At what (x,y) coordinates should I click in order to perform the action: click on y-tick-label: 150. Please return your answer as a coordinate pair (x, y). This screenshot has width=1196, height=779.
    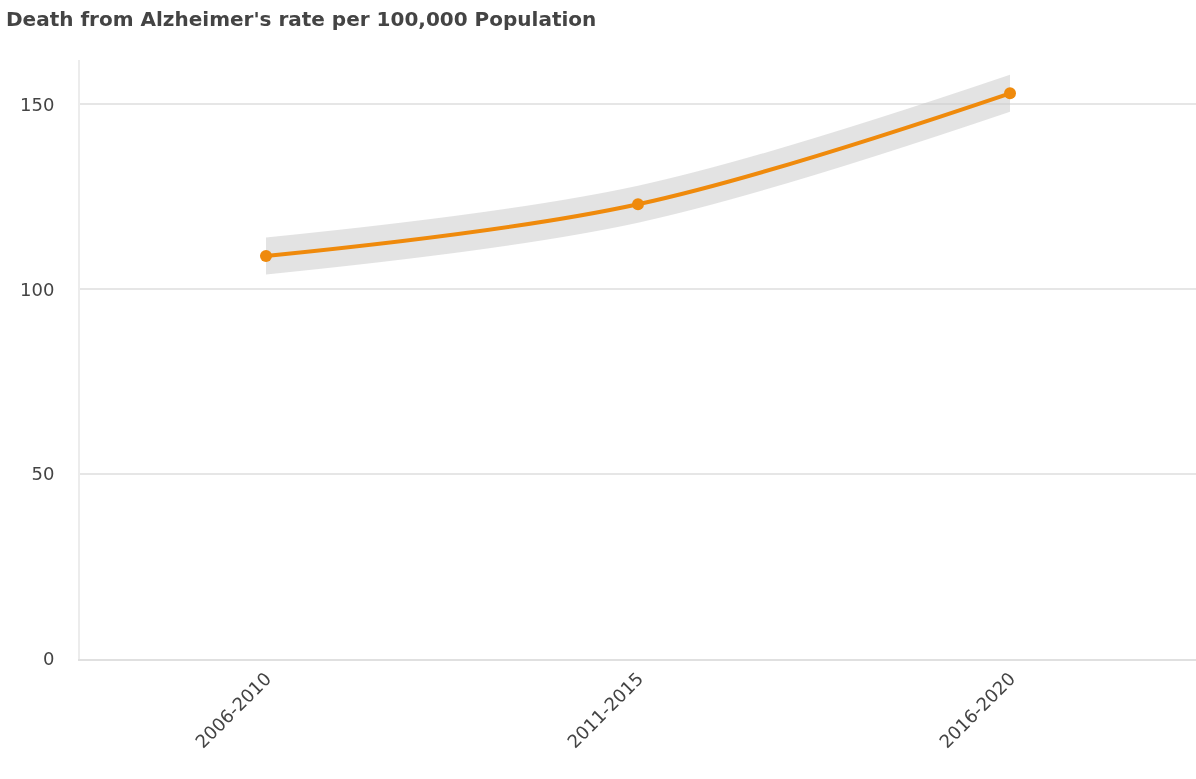
    Looking at the image, I should click on (37, 104).